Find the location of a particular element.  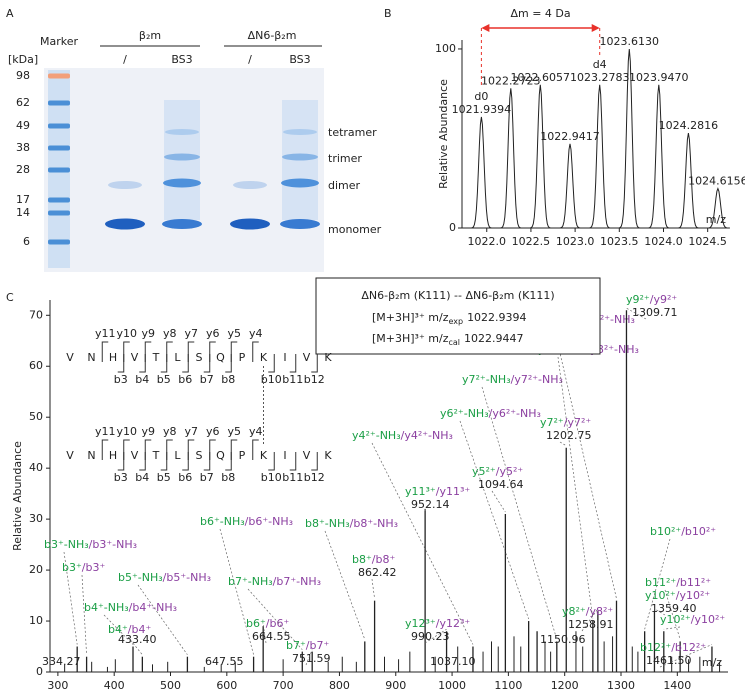

mz-label: 990.23 is located at coordinates (430, 636).